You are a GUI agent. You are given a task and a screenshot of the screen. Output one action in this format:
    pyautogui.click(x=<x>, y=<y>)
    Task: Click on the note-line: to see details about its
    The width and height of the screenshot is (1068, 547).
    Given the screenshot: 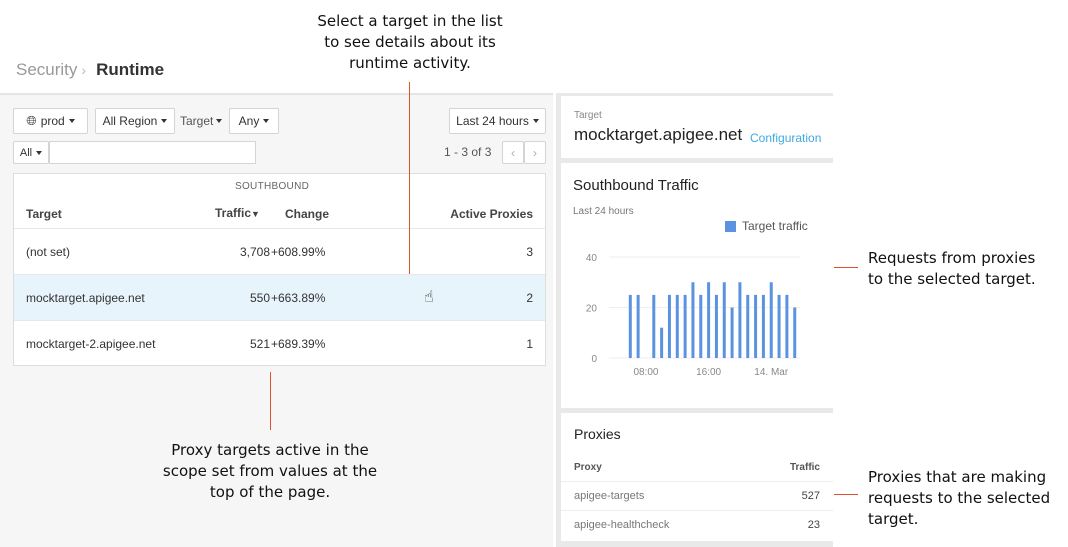 What is the action you would take?
    pyautogui.click(x=410, y=42)
    